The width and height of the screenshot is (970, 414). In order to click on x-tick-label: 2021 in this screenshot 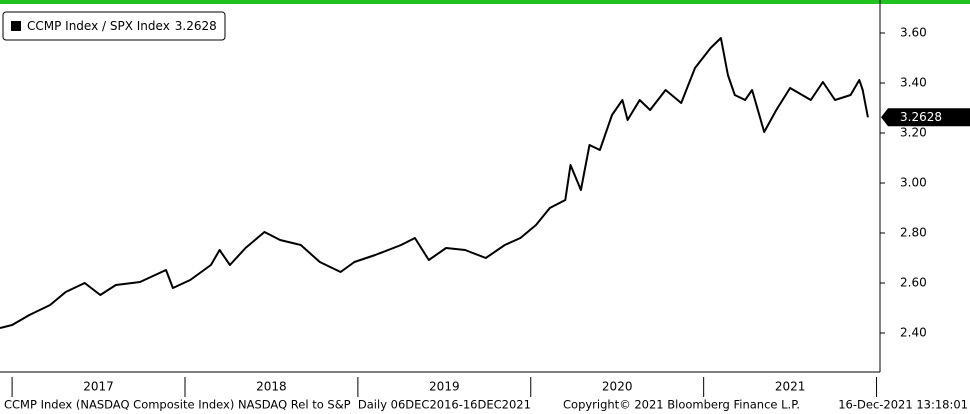, I will do `click(790, 387)`.